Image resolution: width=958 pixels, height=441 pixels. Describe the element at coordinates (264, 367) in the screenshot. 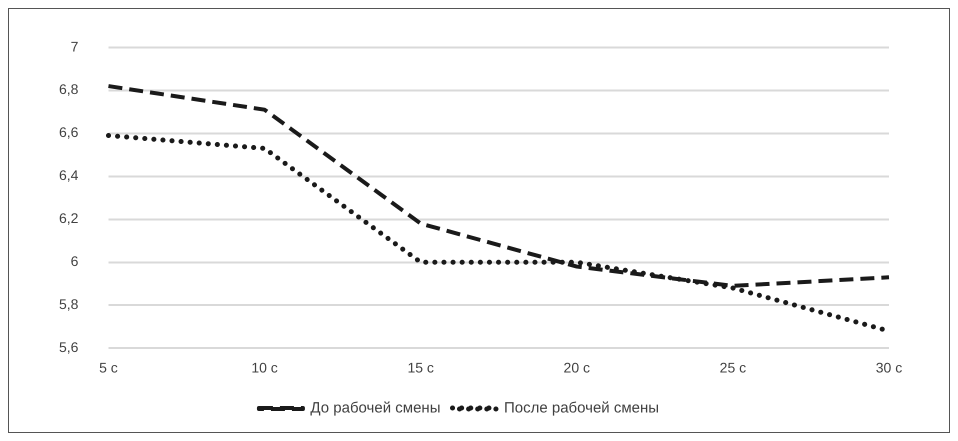

I see `x-tick-label: 10 с` at that location.